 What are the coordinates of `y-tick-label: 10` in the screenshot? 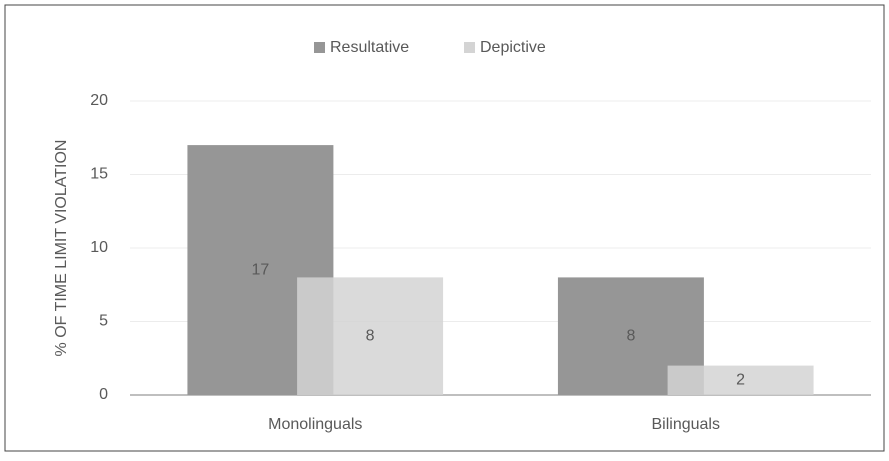 It's located at (99, 247).